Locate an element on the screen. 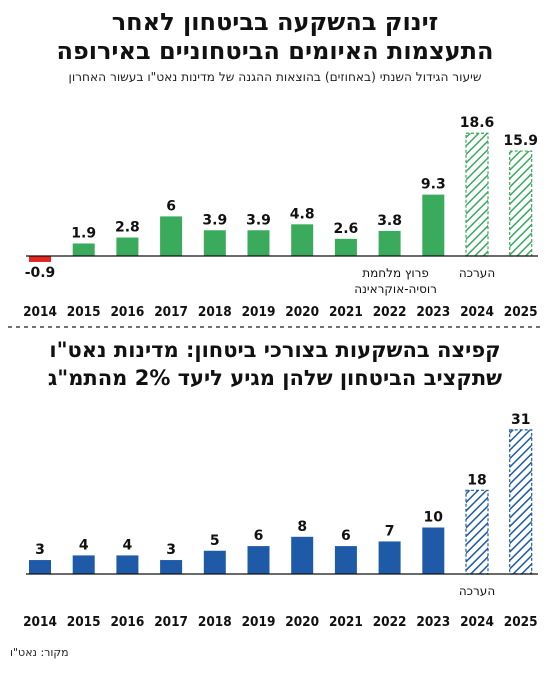 The height and width of the screenshot is (676, 550). chart2-bar-2019 is located at coordinates (258, 560).